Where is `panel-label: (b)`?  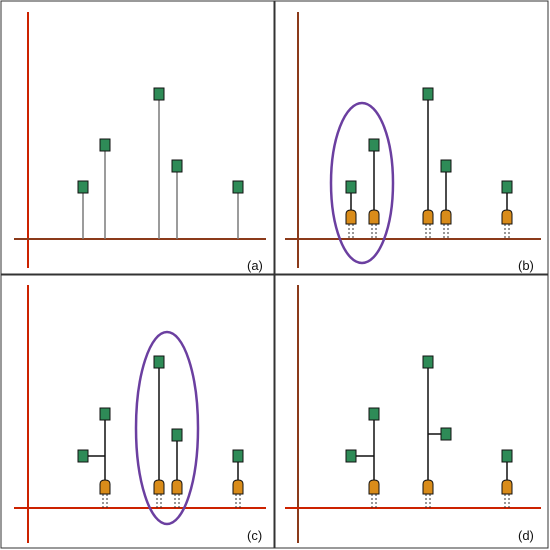 panel-label: (b) is located at coordinates (526, 265).